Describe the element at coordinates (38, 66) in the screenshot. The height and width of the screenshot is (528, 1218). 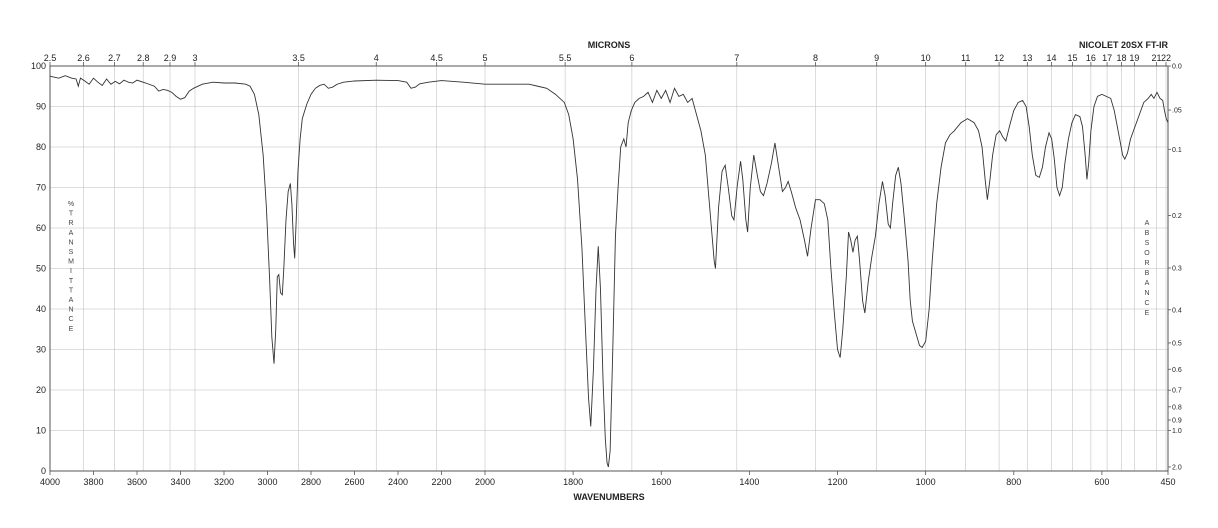
I see `y-tick-label: 100` at that location.